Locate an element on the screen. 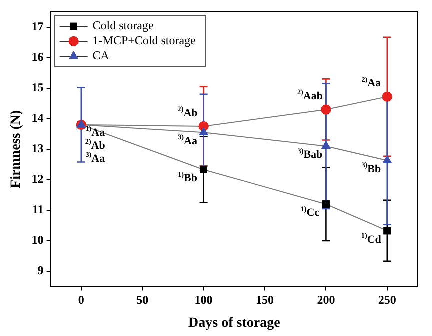 This screenshot has height=336, width=432. legend-label: CA is located at coordinates (101, 55).